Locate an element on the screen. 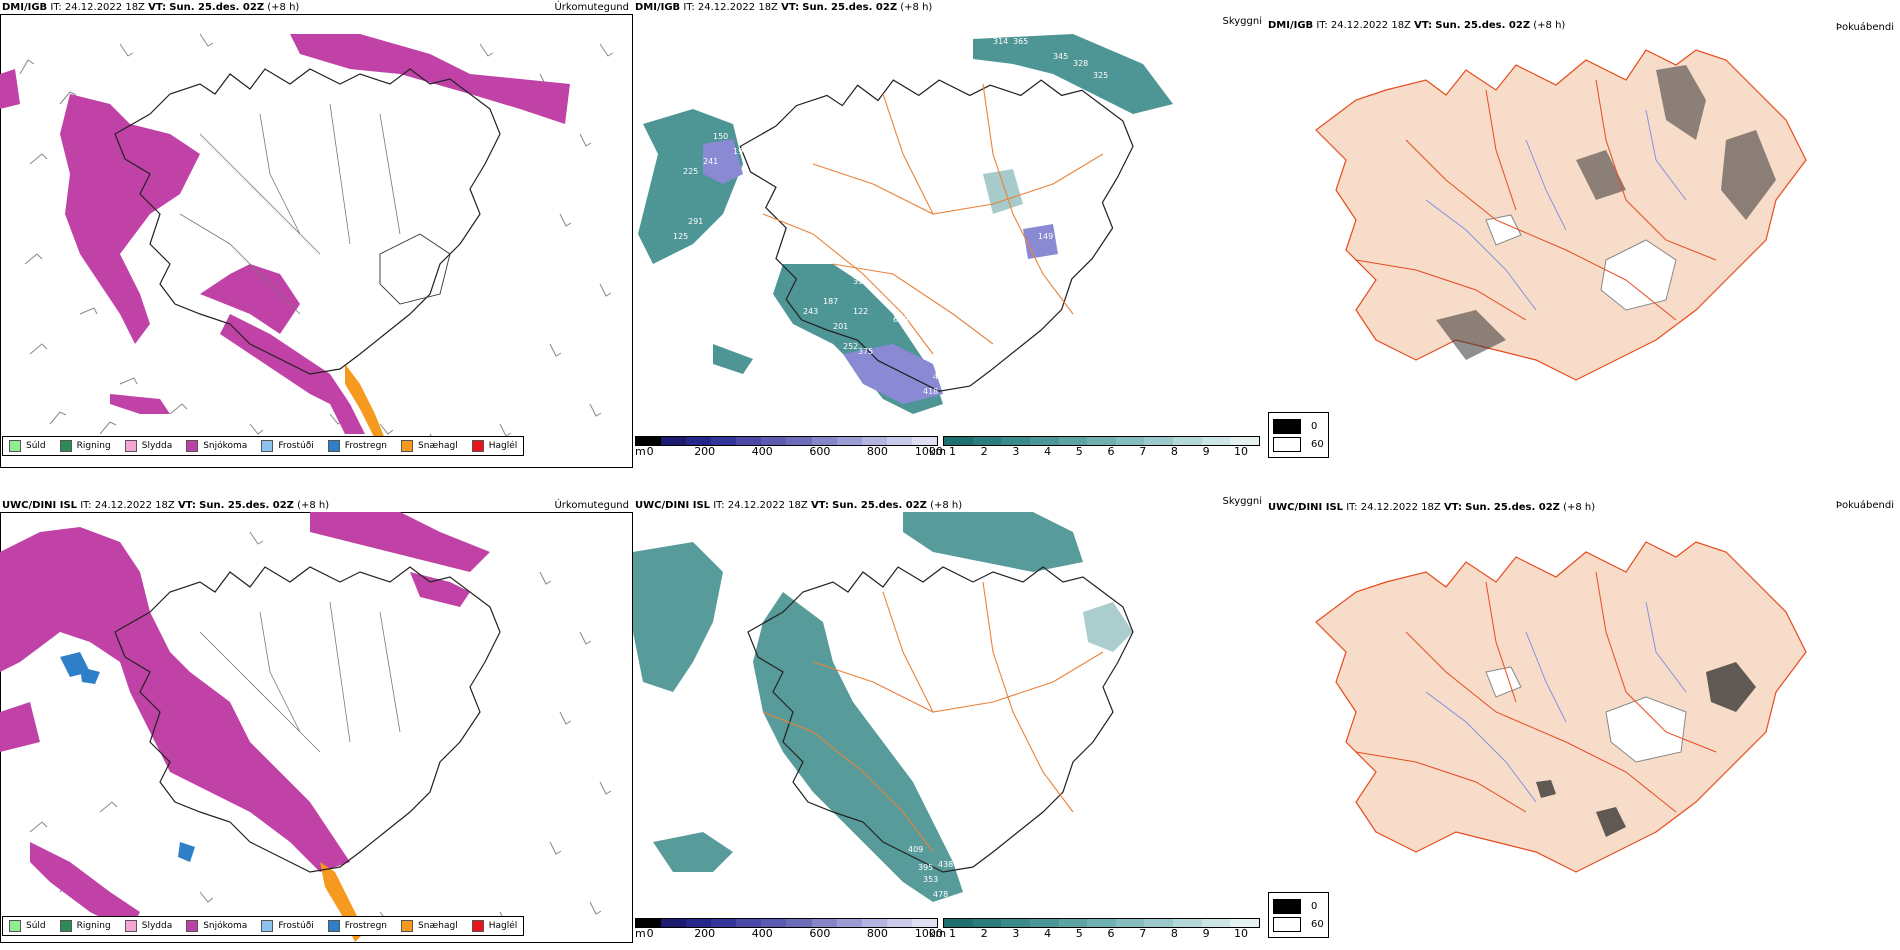 The image size is (1900, 950). visibility-label: 478 is located at coordinates (940, 894).